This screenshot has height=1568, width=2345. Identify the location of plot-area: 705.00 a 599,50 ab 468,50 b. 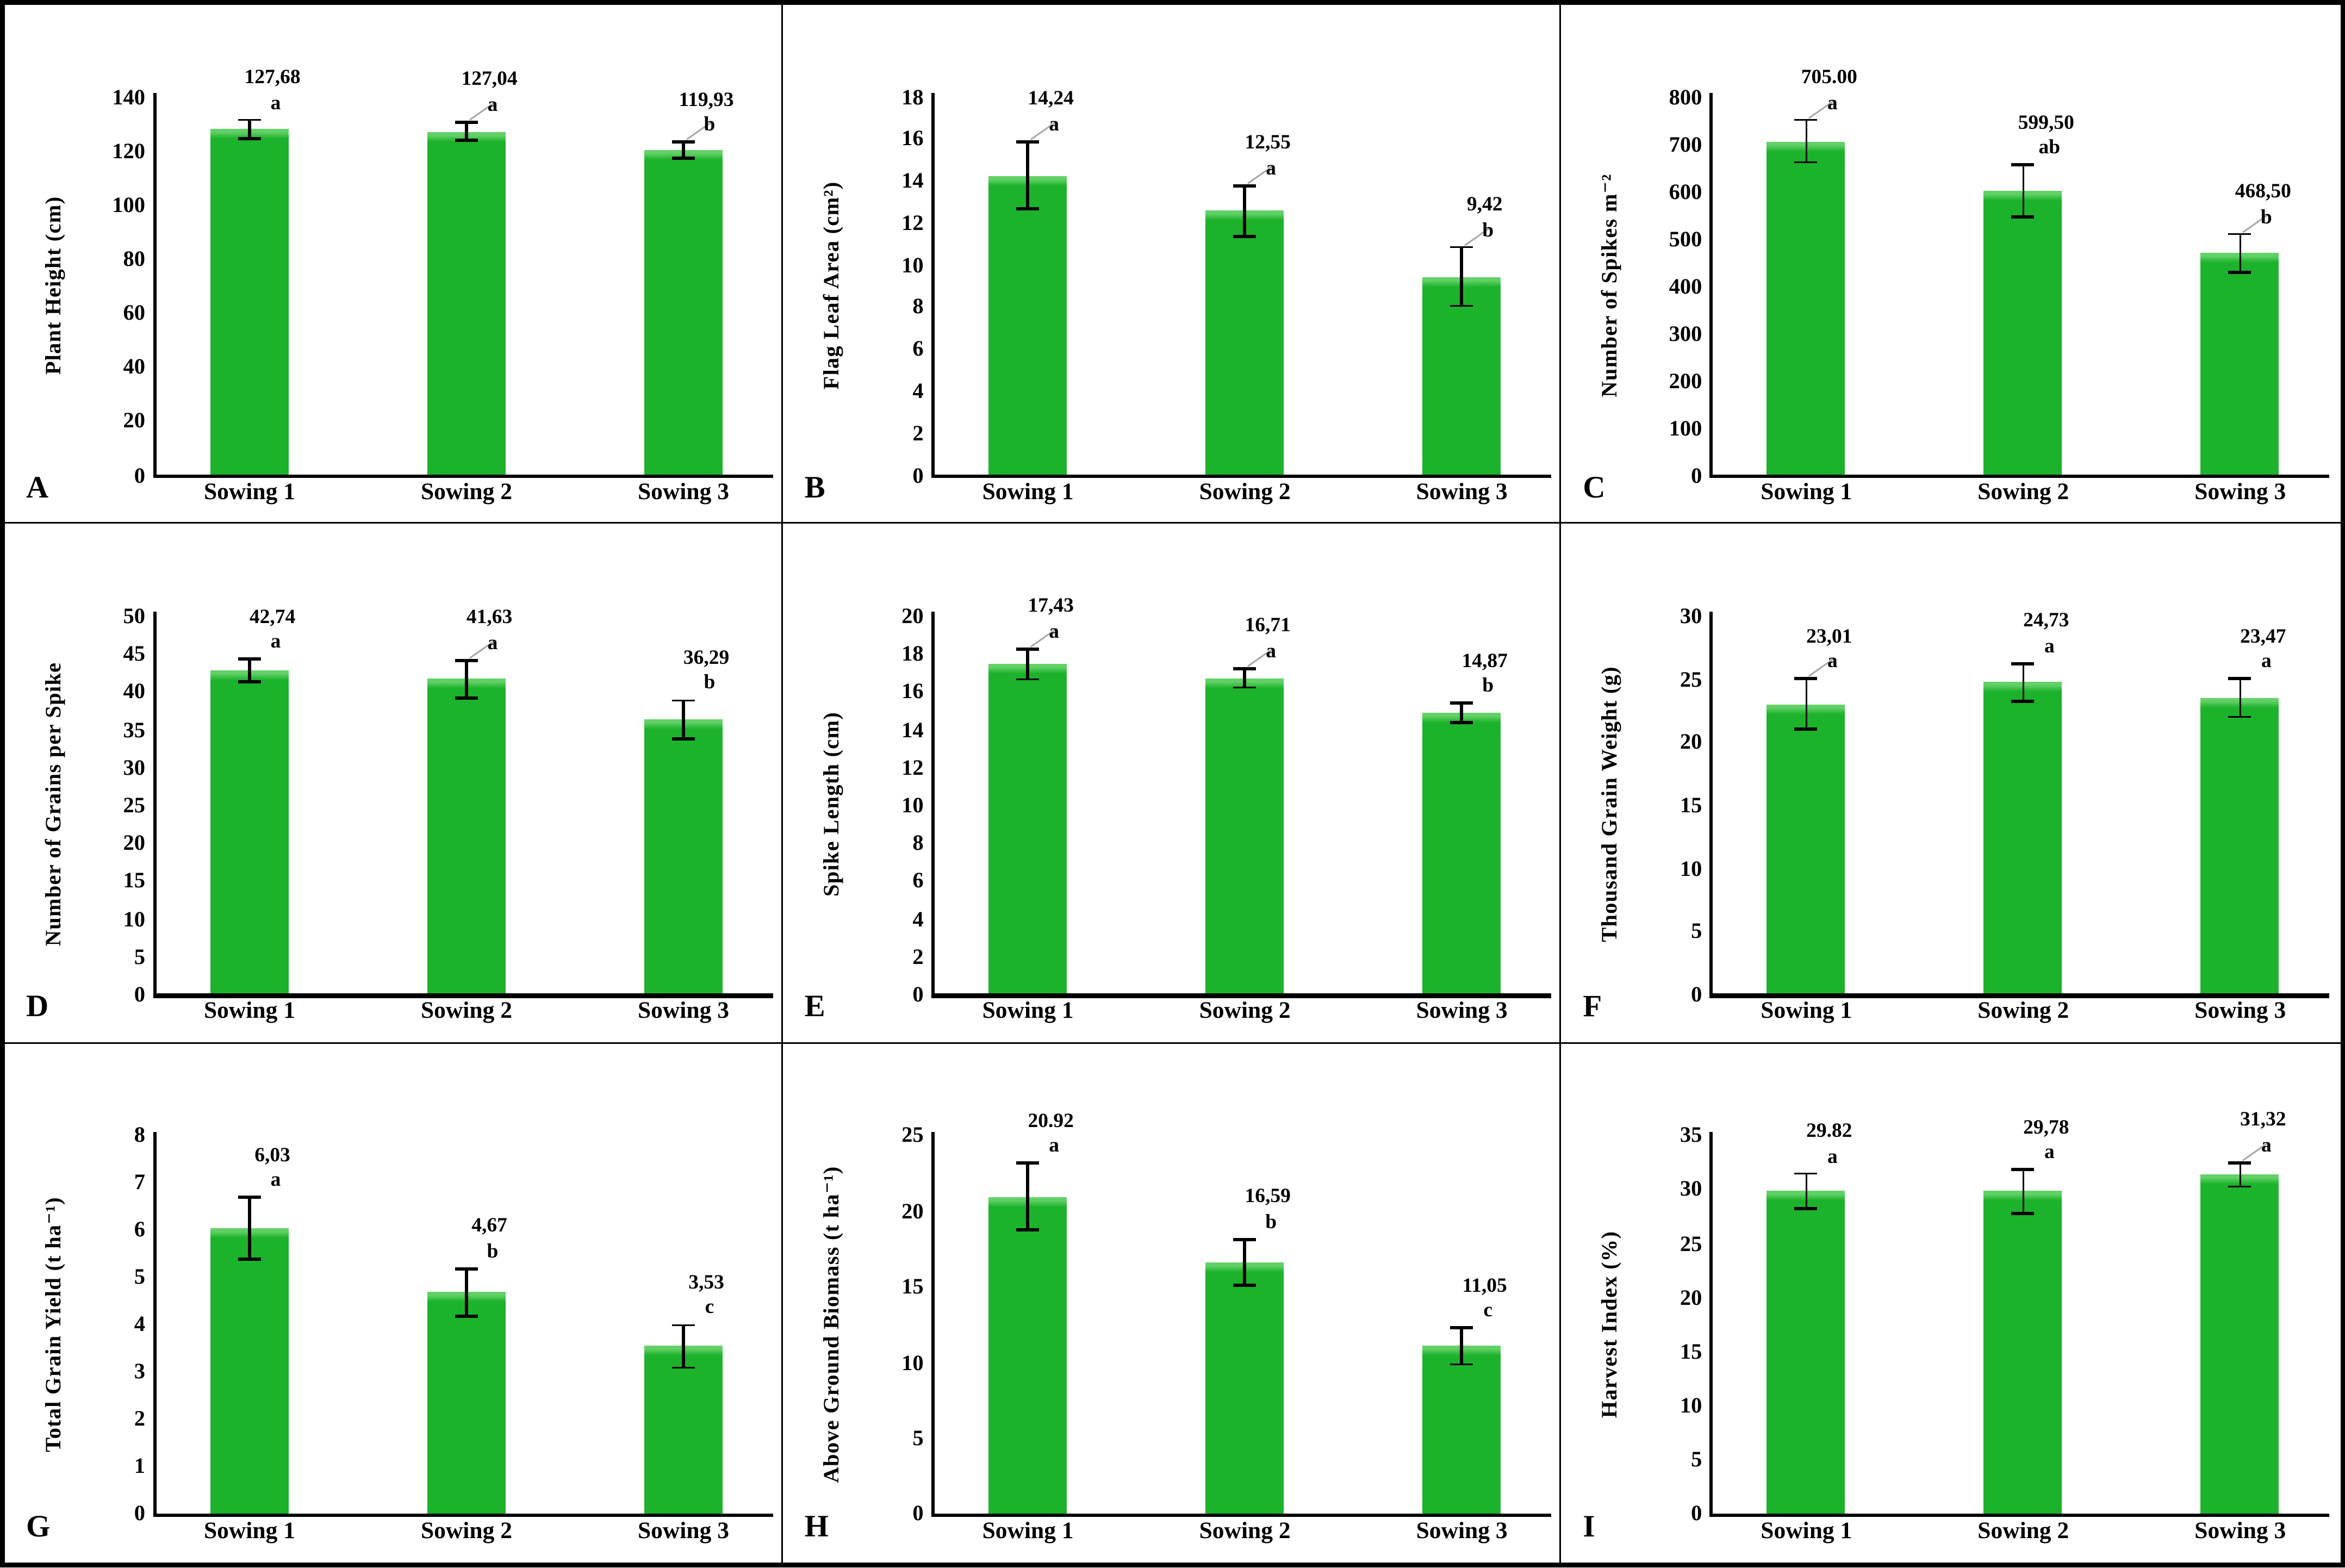
(1951, 263).